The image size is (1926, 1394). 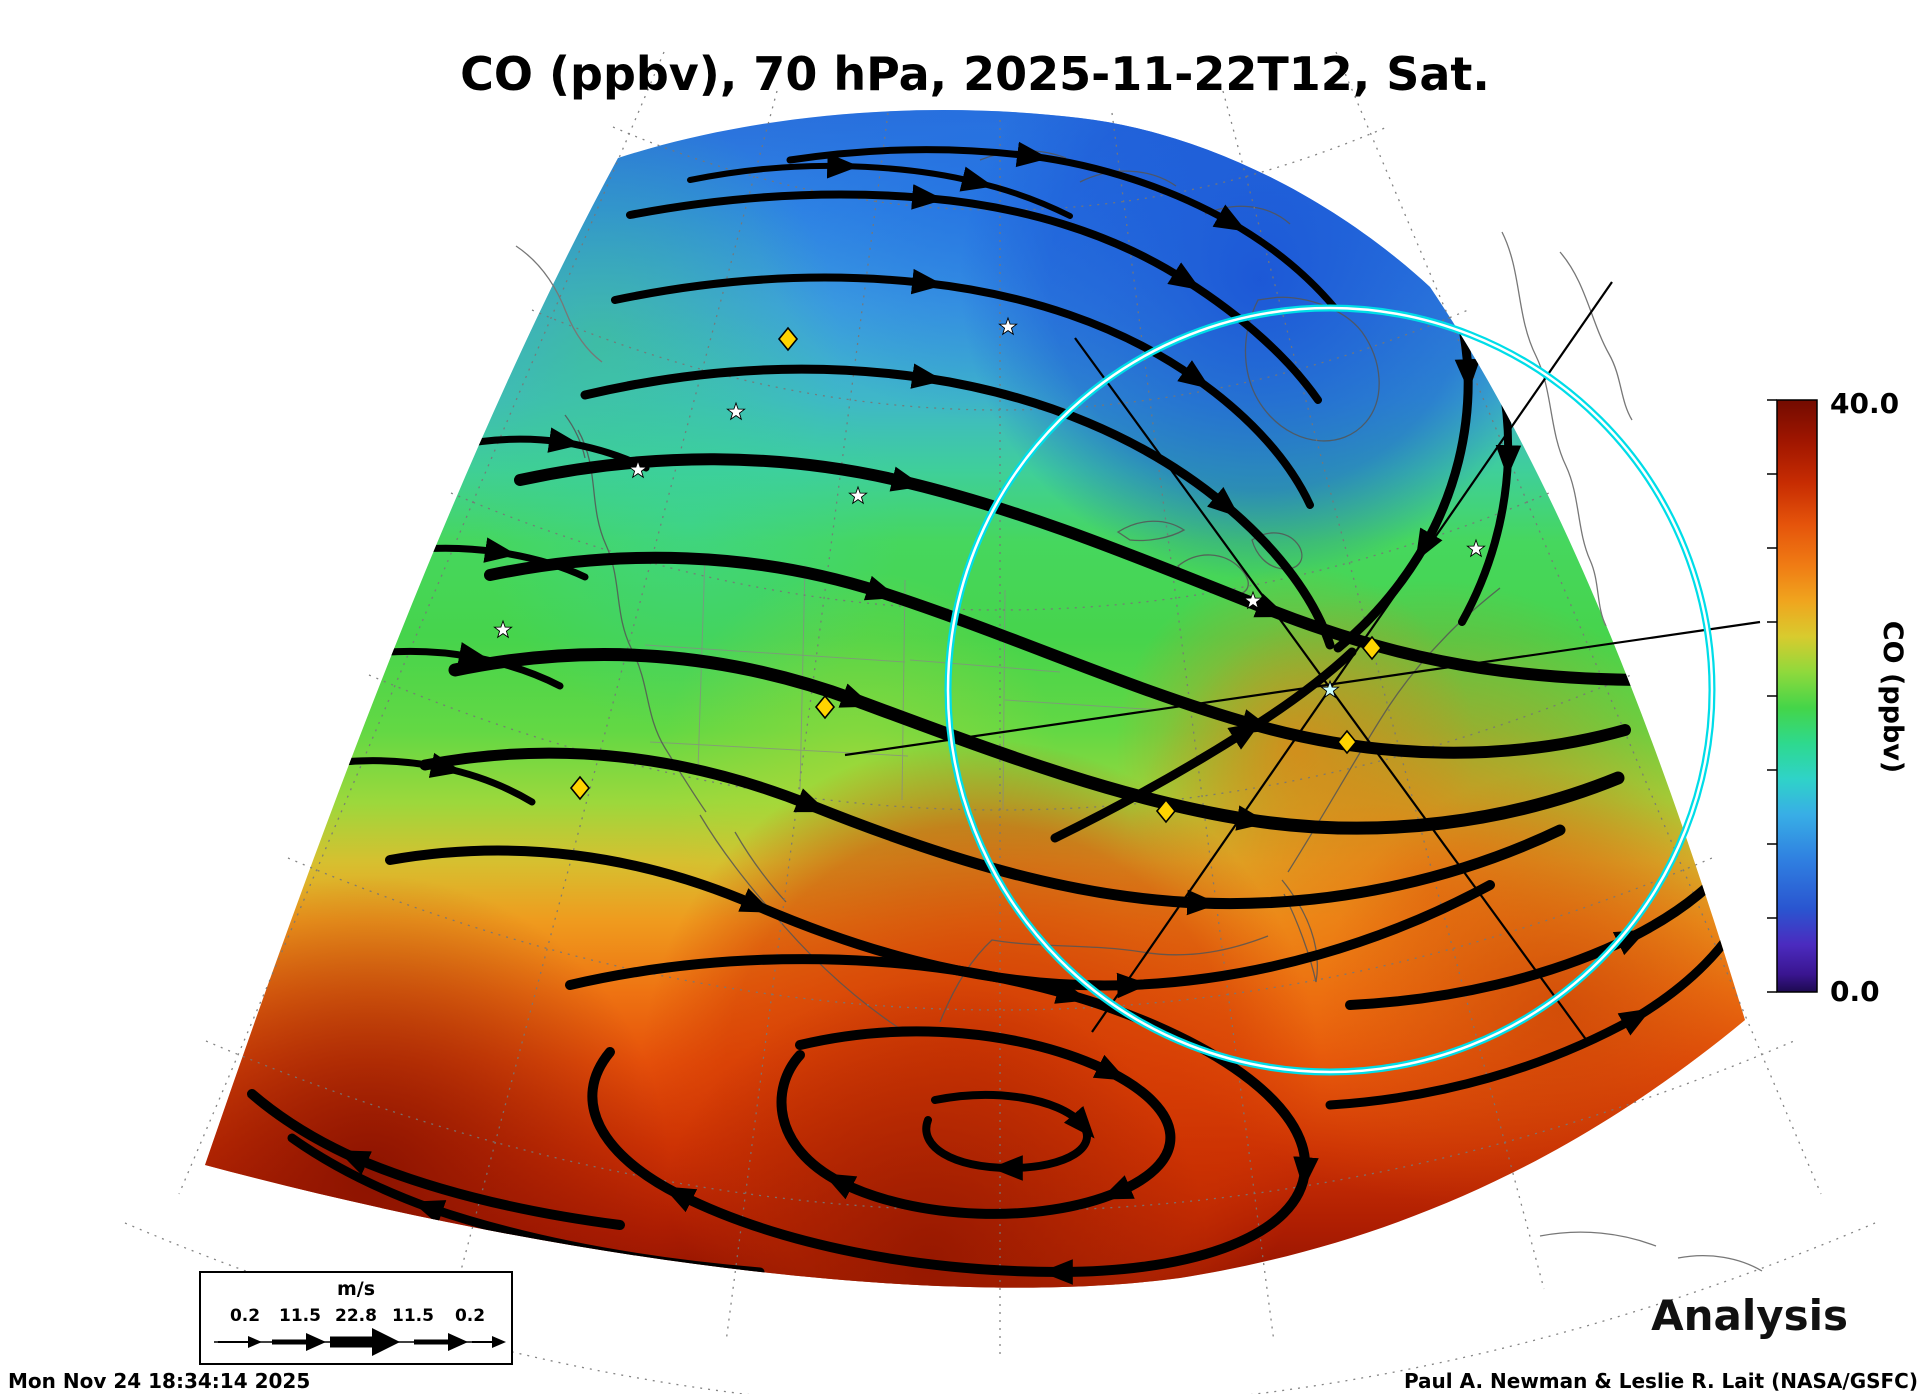 What do you see at coordinates (1864, 403) in the screenshot?
I see `colorbar-max-label: 40.0` at bounding box center [1864, 403].